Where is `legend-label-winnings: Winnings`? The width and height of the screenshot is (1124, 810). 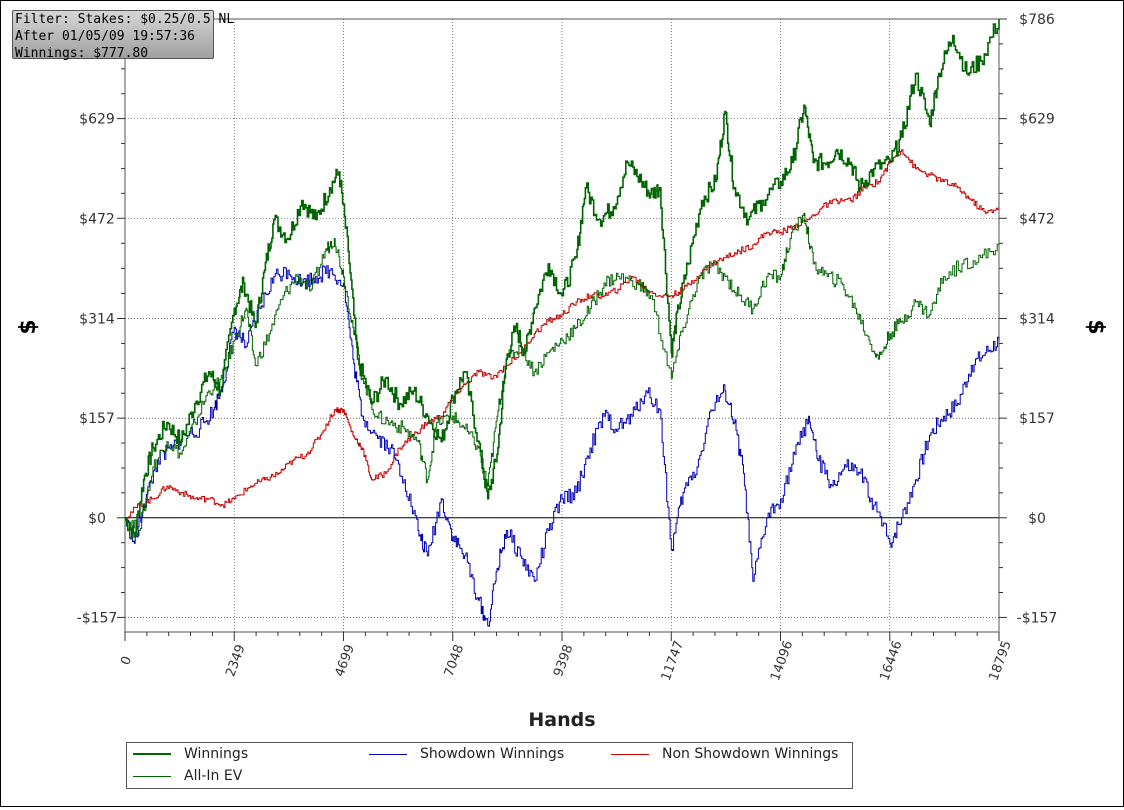 legend-label-winnings: Winnings is located at coordinates (216, 754).